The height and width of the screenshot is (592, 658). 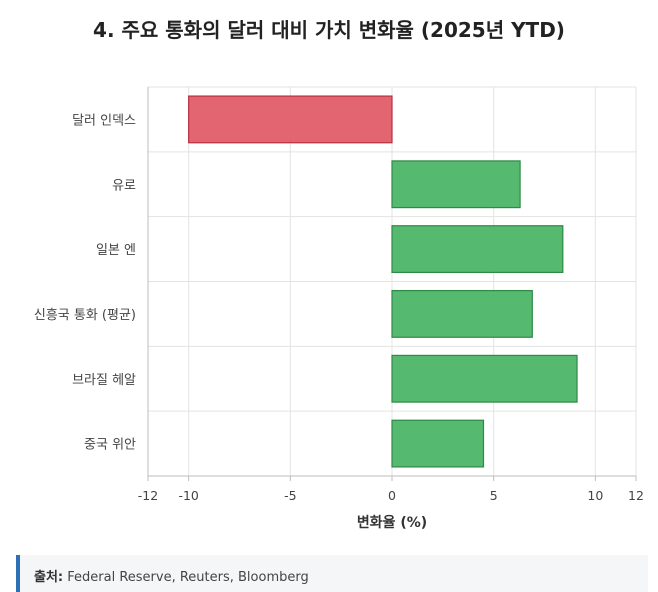 What do you see at coordinates (329, 30) in the screenshot?
I see `chart-title: 4. 주요 통화의 달러 대비 가치 변화율 (2025년 YTD)` at bounding box center [329, 30].